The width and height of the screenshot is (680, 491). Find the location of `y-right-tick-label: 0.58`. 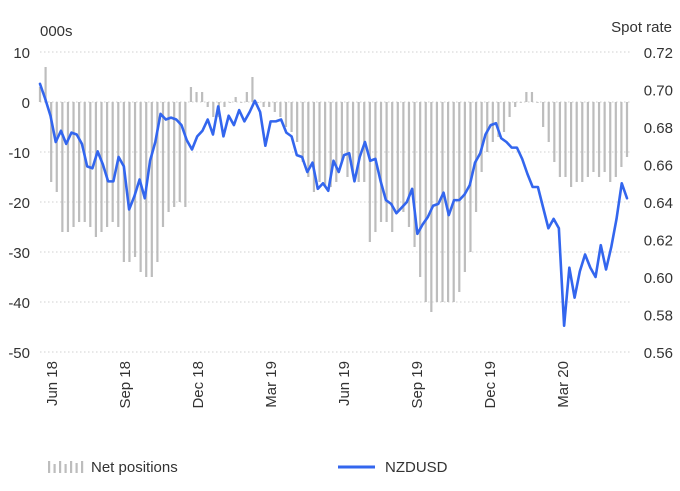

y-right-tick-label: 0.58 is located at coordinates (658, 316).